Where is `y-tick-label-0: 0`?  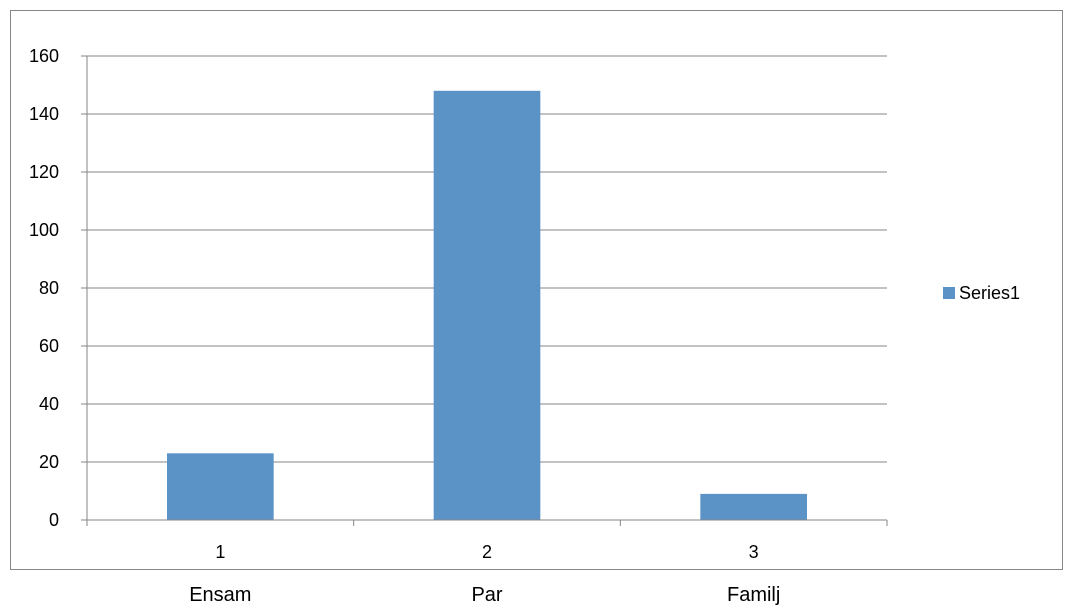 y-tick-label-0: 0 is located at coordinates (54, 520).